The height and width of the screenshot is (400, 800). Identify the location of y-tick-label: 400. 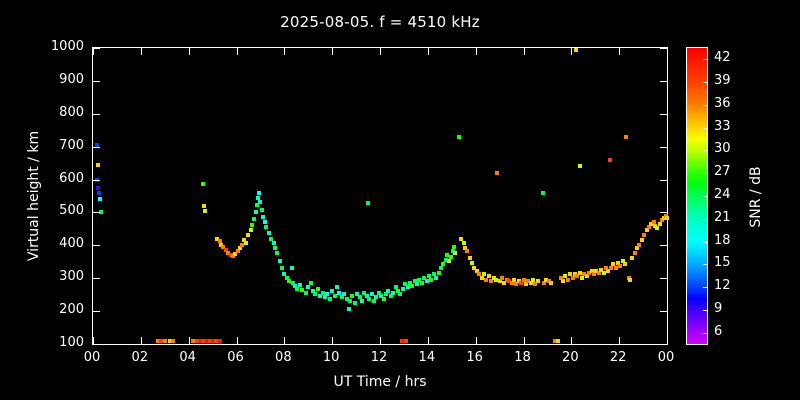
(71, 244).